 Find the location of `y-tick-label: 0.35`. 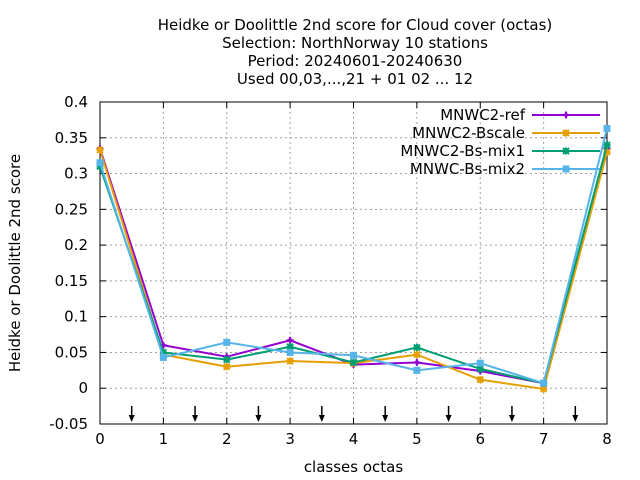

y-tick-label: 0.35 is located at coordinates (71, 138).